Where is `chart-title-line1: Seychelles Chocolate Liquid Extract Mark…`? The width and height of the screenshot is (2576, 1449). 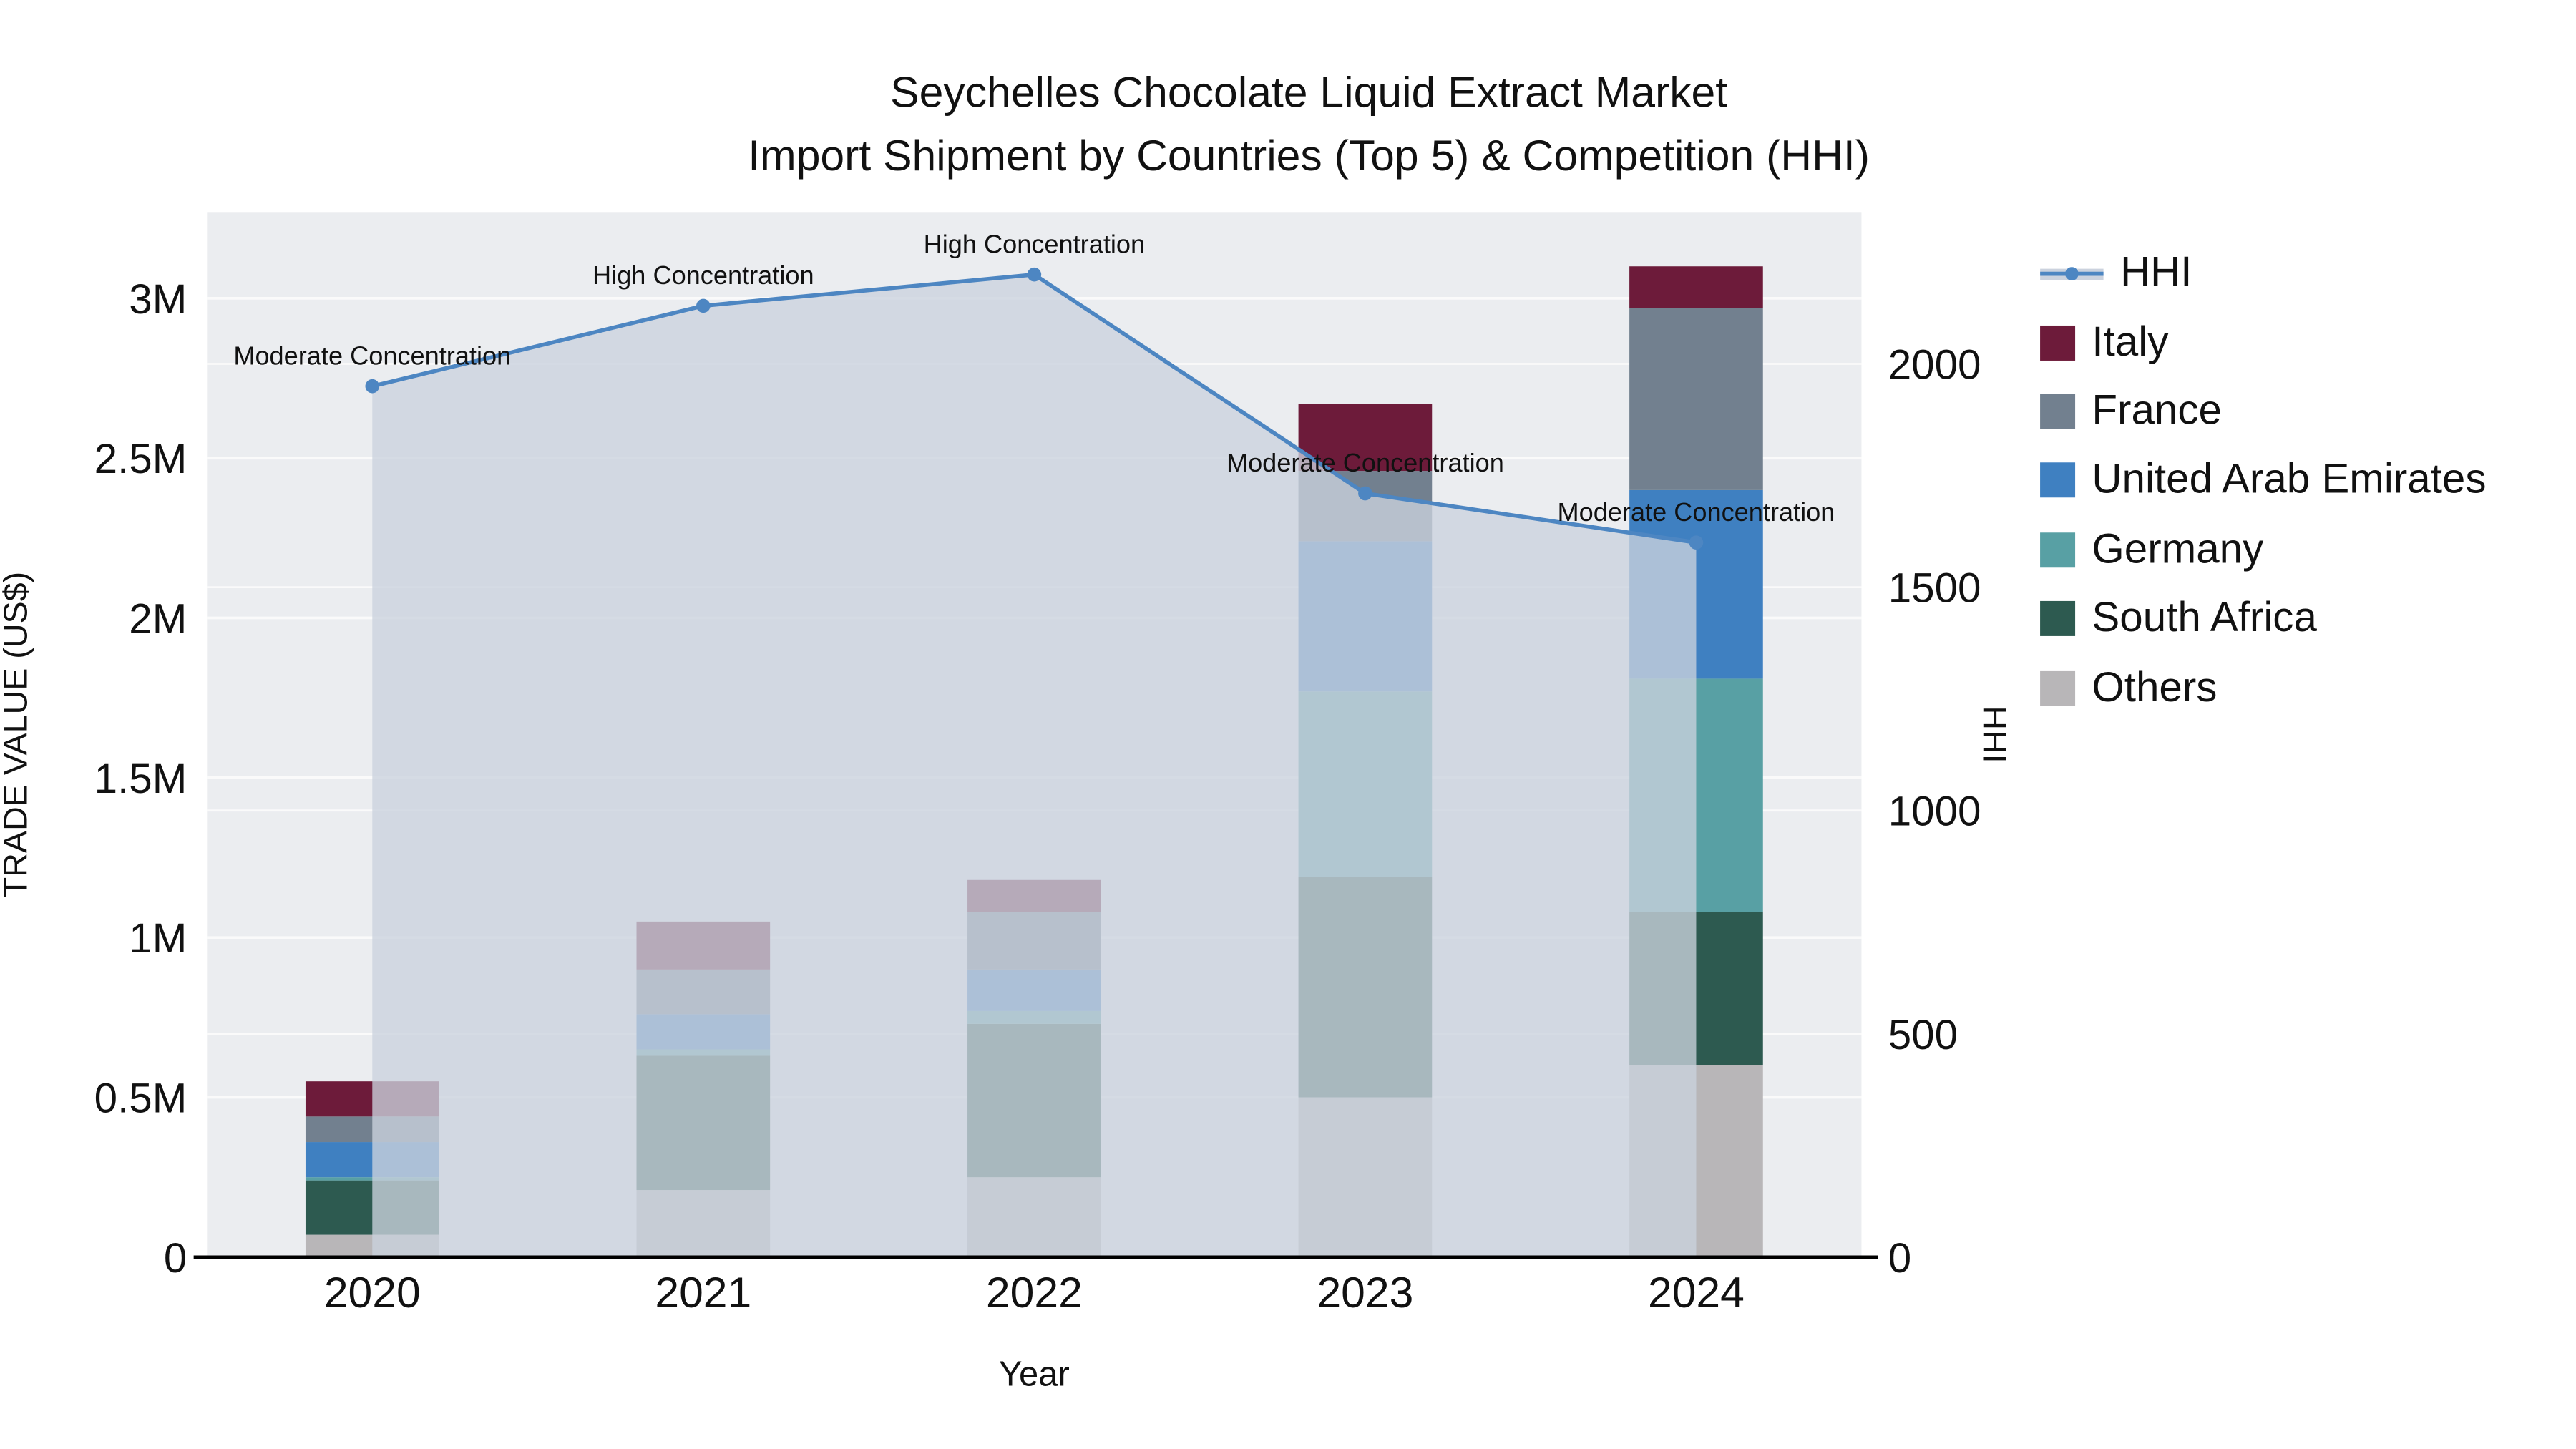 chart-title-line1: Seychelles Chocolate Liquid Extract Mark… is located at coordinates (1309, 92).